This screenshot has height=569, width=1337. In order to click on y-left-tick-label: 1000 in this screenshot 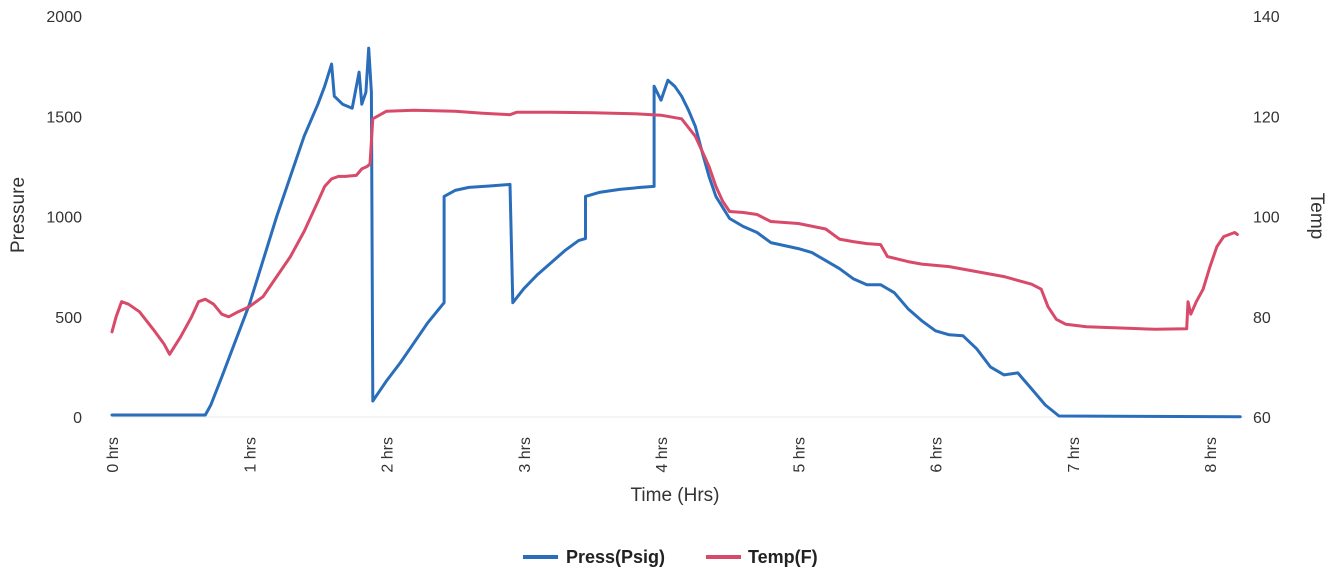, I will do `click(64, 218)`.